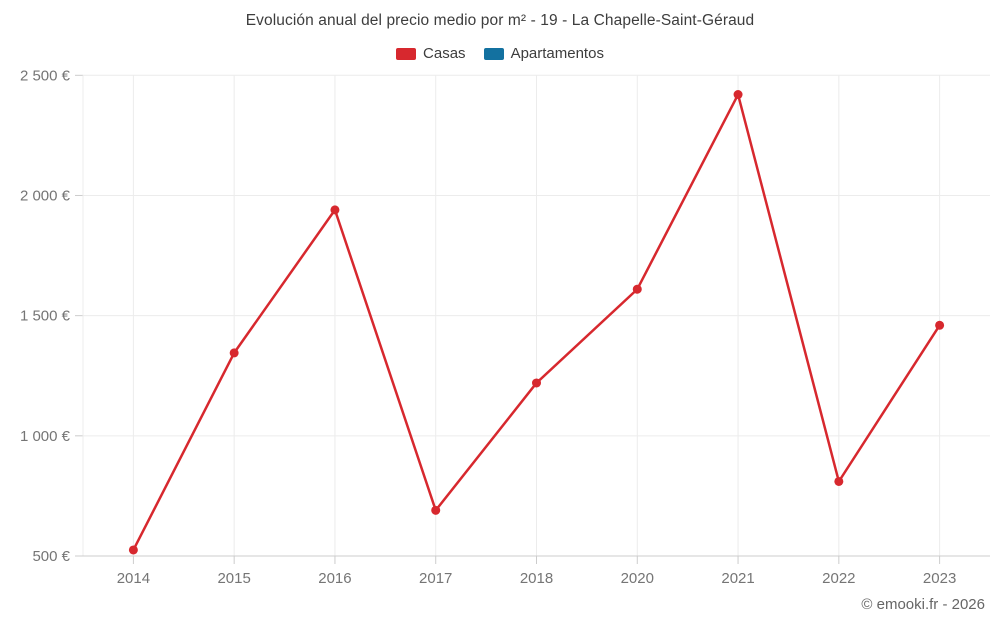  I want to click on y-tick-label: 1 000 €, so click(45, 436).